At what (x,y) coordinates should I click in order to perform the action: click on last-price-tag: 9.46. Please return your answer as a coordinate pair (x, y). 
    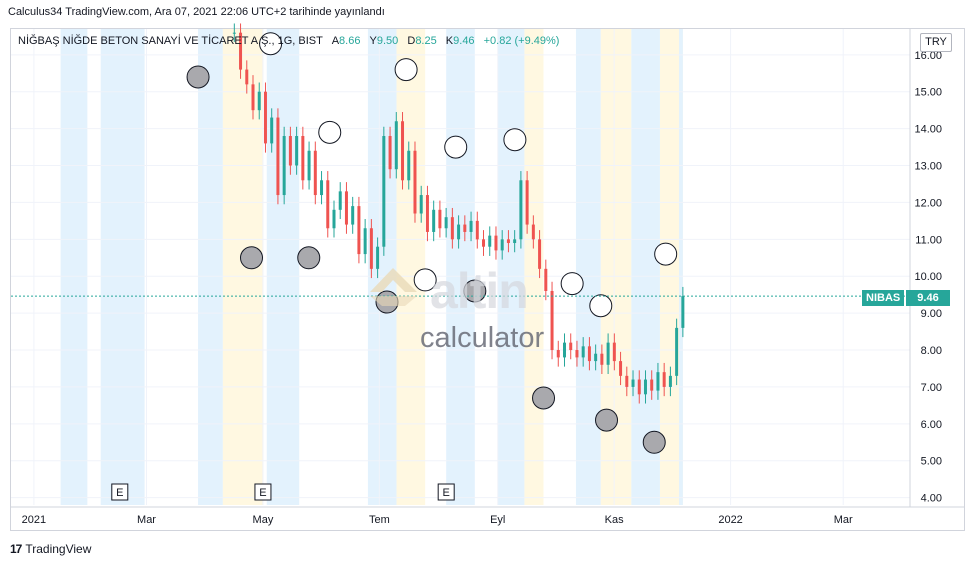
    Looking at the image, I should click on (928, 298).